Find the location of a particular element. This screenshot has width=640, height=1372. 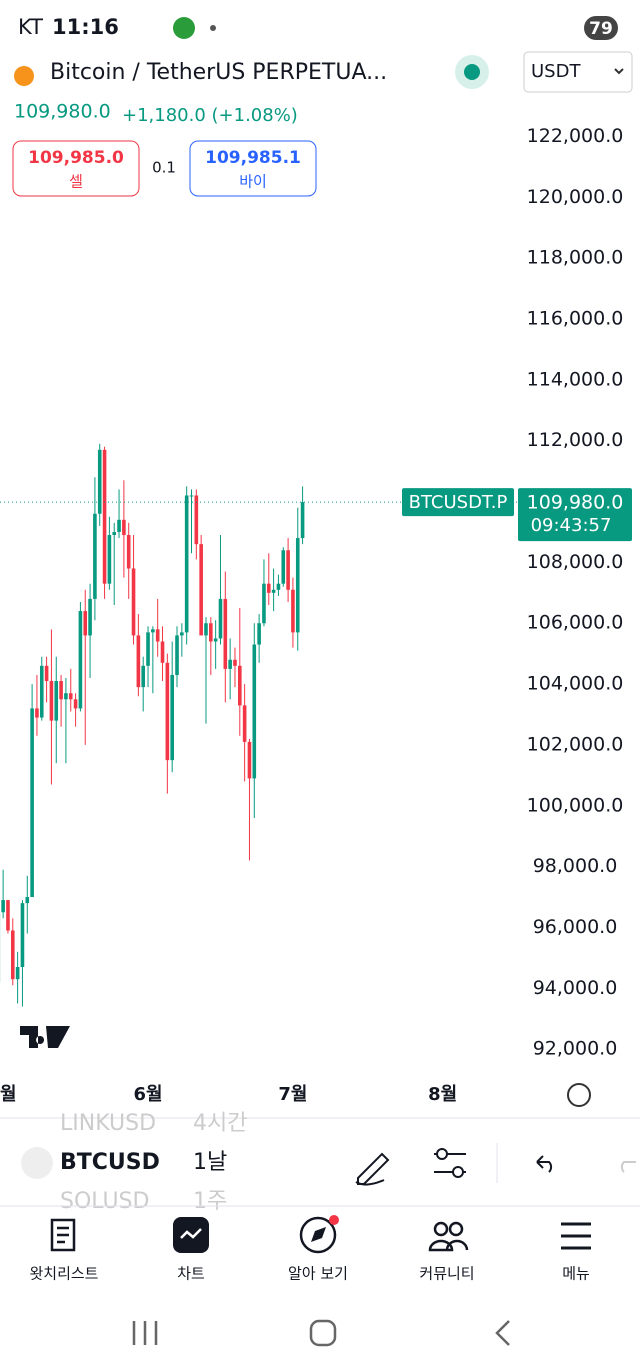

back-button is located at coordinates (502, 1333).